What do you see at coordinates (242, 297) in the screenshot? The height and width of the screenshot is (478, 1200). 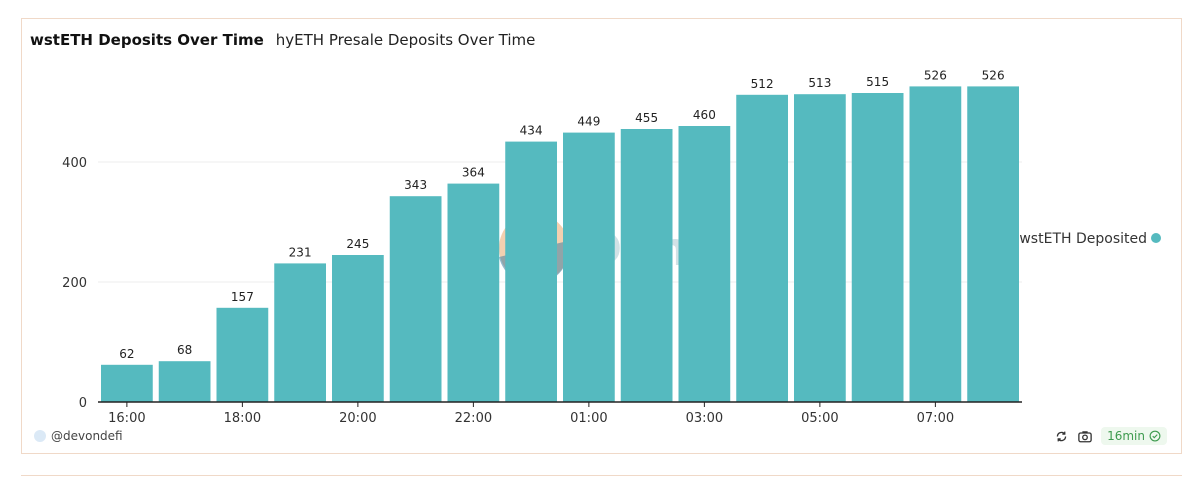 I see `data-label: 157` at bounding box center [242, 297].